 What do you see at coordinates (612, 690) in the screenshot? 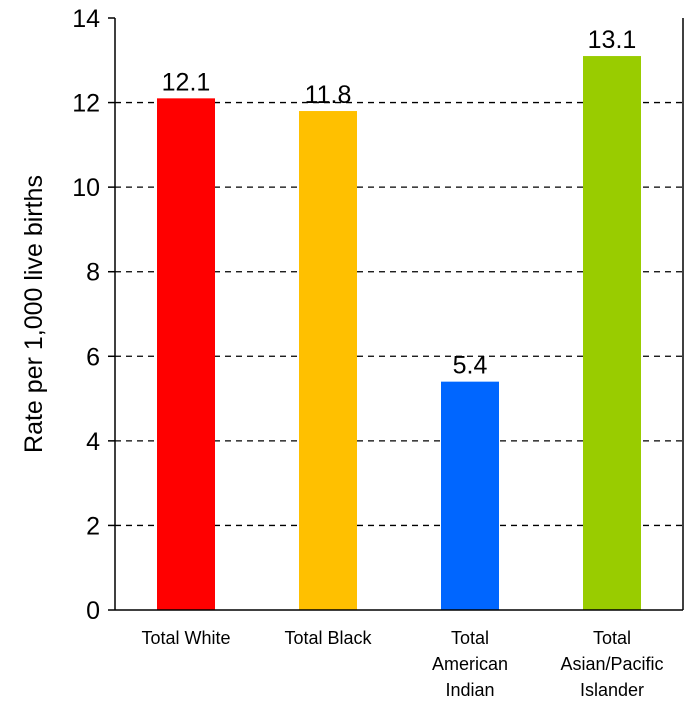
I see `category-label: Islander` at bounding box center [612, 690].